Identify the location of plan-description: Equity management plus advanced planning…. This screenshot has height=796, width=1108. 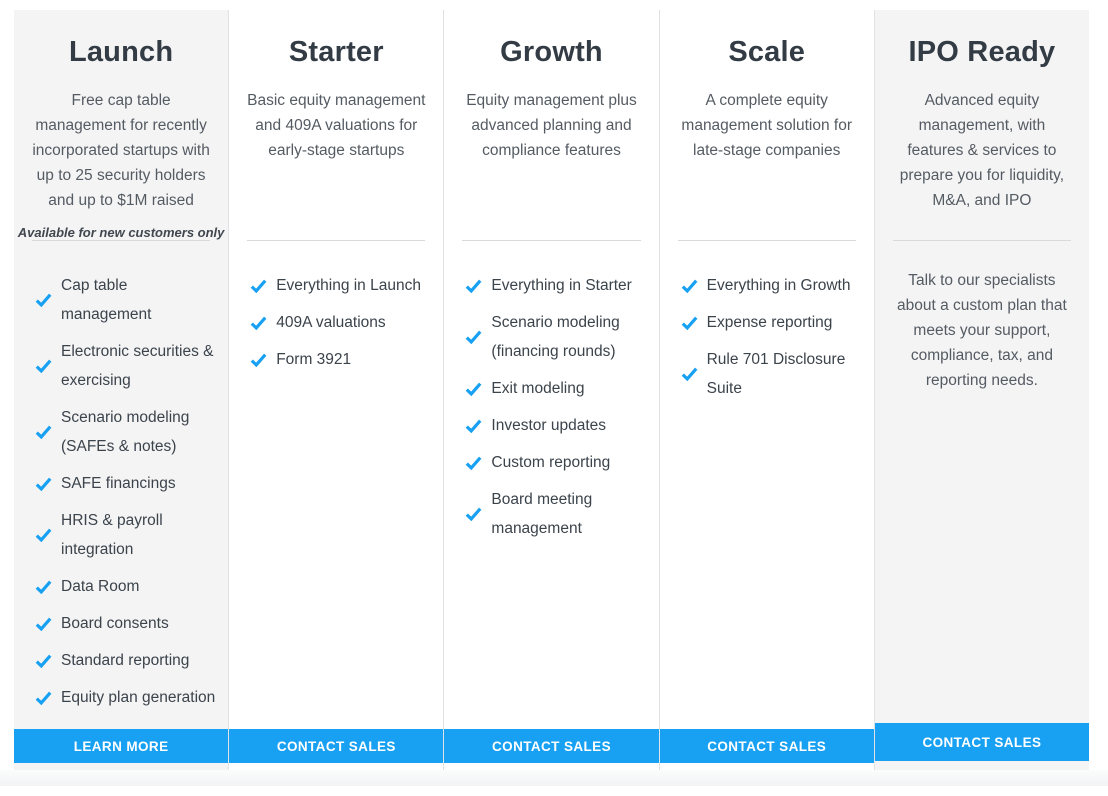
(551, 125).